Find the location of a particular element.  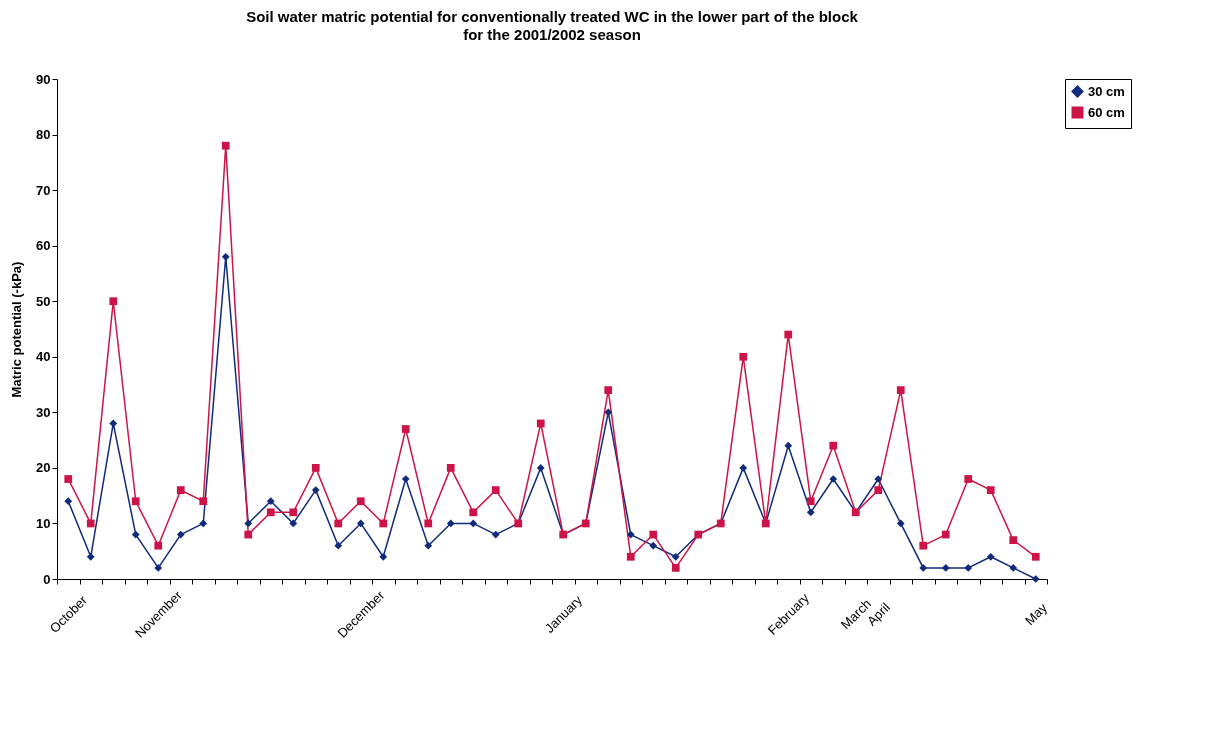

y-tick-label: 90 is located at coordinates (43, 79).